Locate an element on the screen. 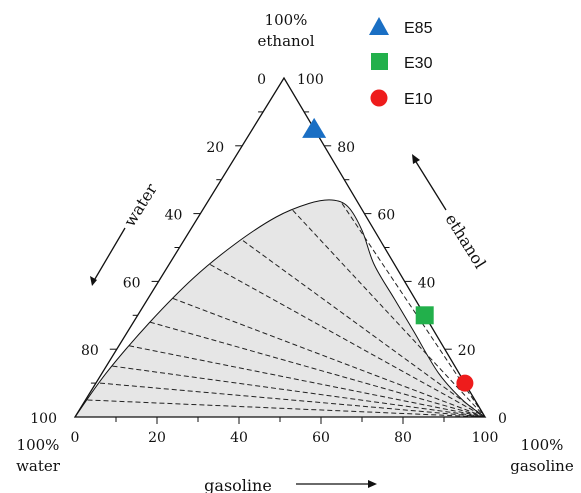 The image size is (581, 493). water-axis-arrowhead is located at coordinates (93, 281).